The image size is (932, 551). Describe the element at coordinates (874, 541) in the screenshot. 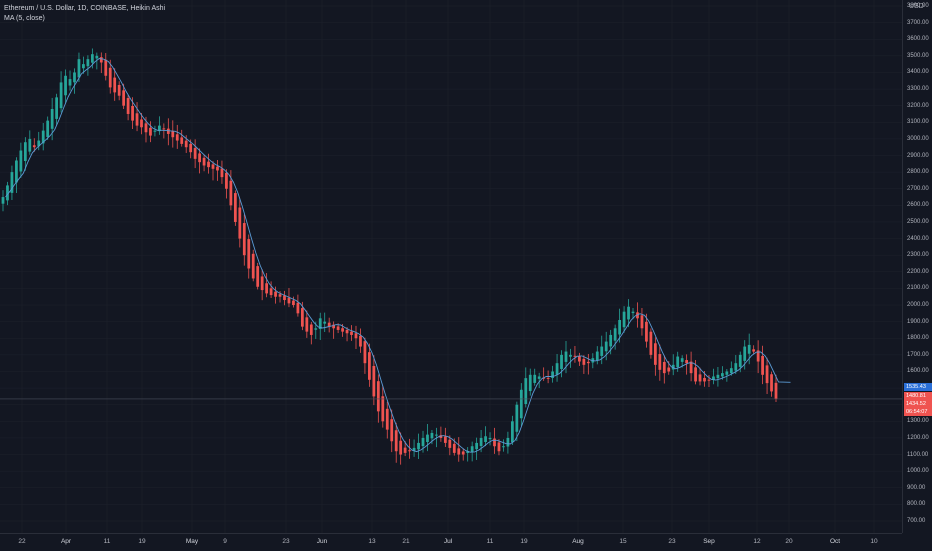

I see `time-tick-label: 10` at that location.